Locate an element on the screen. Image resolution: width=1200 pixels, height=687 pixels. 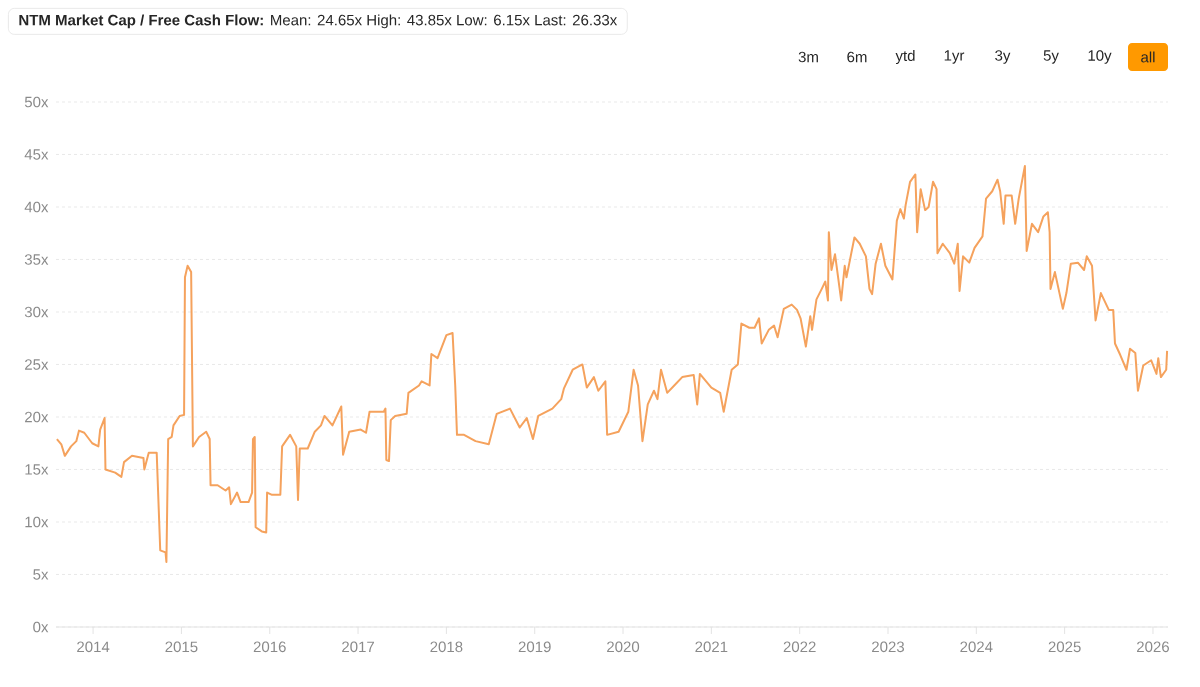
y-tick-label: 25x is located at coordinates (37, 364).